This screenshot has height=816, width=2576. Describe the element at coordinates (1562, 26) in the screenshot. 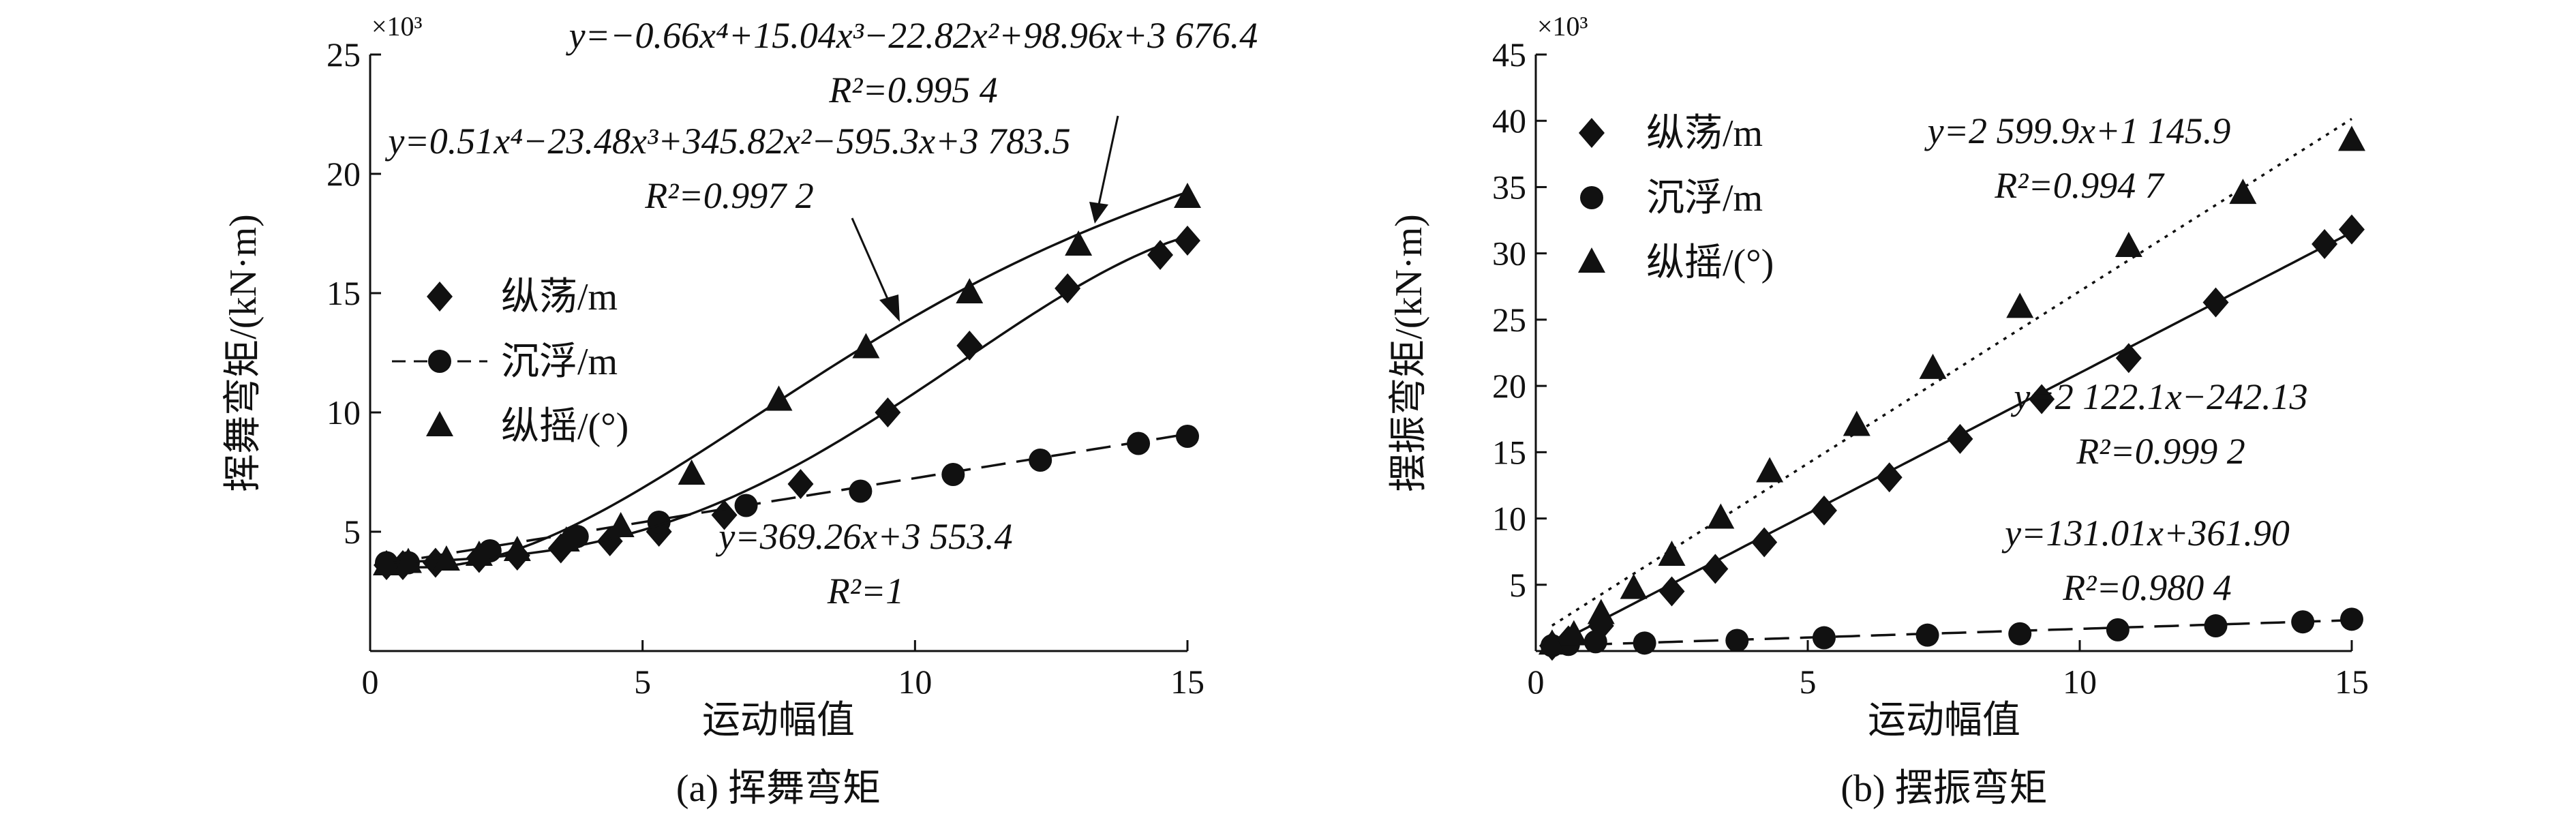

I see `axis-multiplier: ×10³` at that location.